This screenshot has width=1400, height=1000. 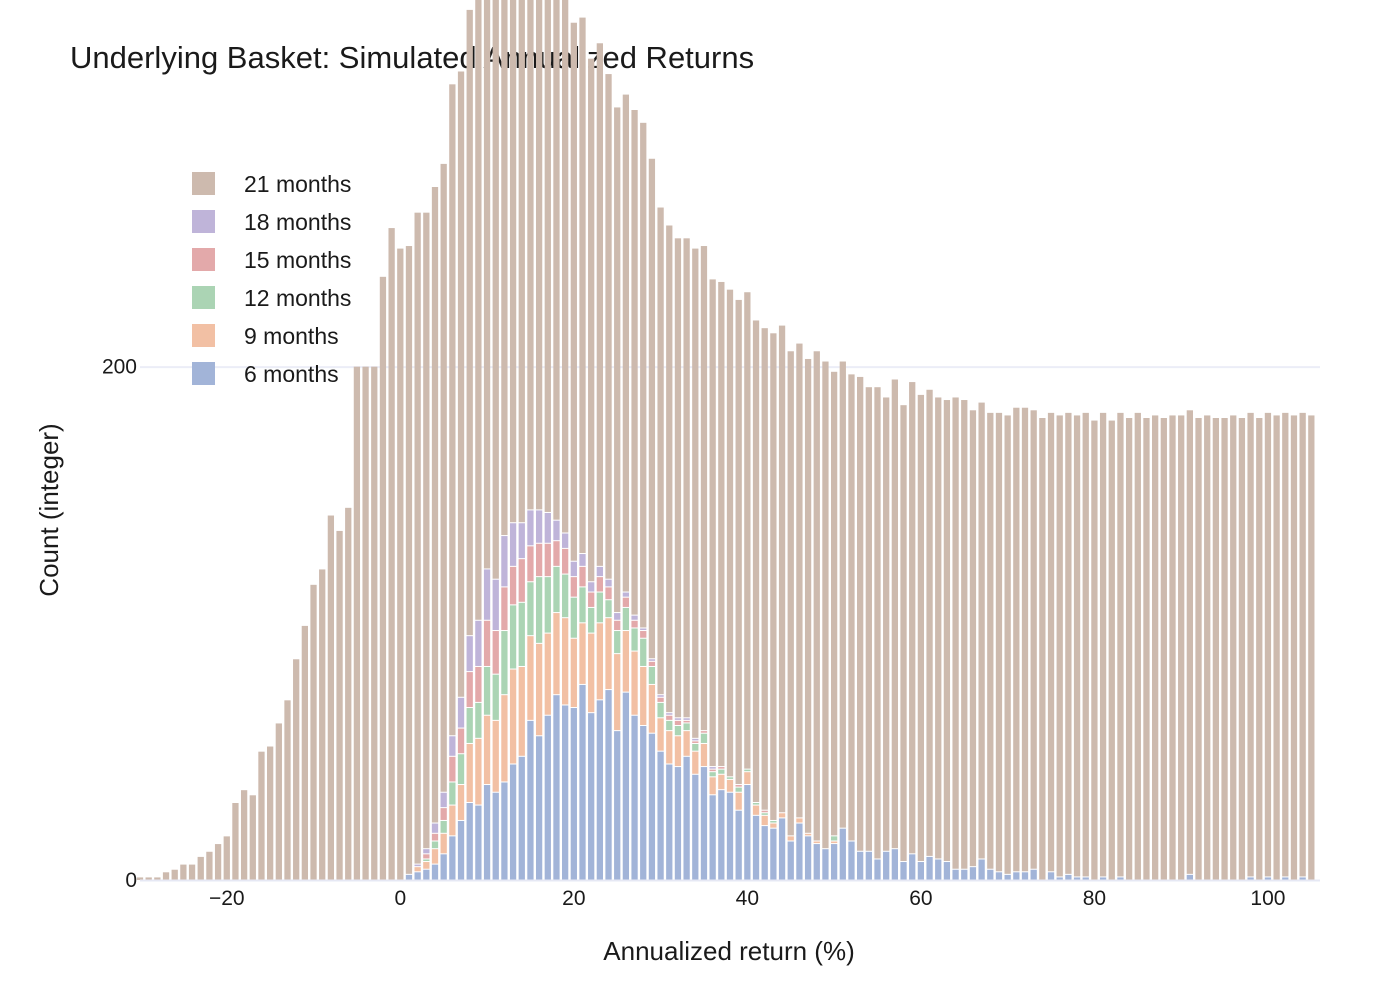 I want to click on legend-item-12-months: 12 months, so click(x=271, y=298).